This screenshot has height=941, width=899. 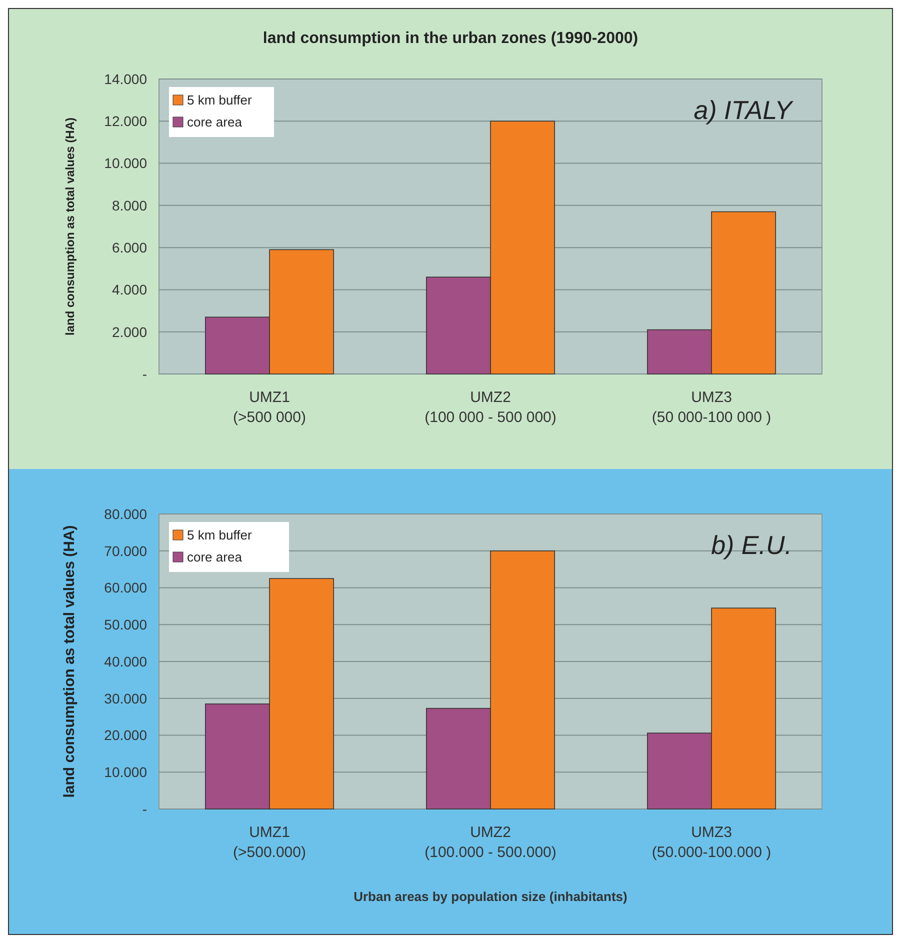 What do you see at coordinates (490, 842) in the screenshot?
I see `x-tick-label: UMZ2 (100.000 - 500.000)` at bounding box center [490, 842].